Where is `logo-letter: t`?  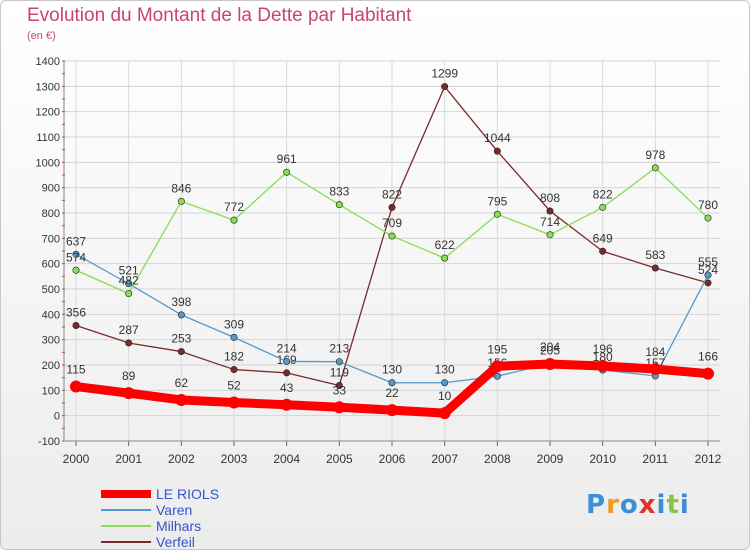
logo-letter: t is located at coordinates (673, 505).